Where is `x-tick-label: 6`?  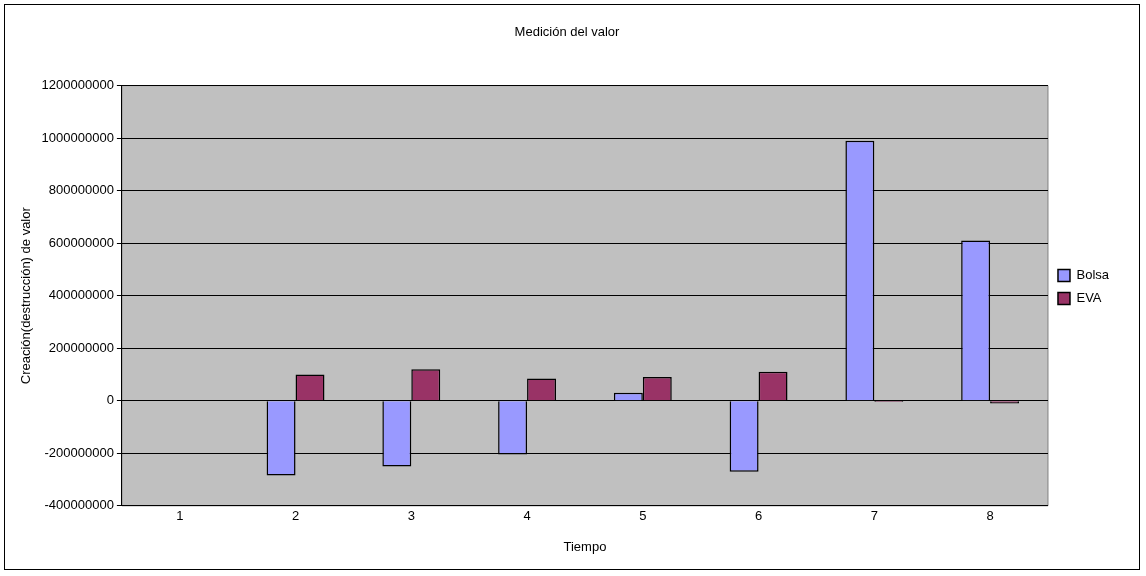
x-tick-label: 6 is located at coordinates (758, 516).